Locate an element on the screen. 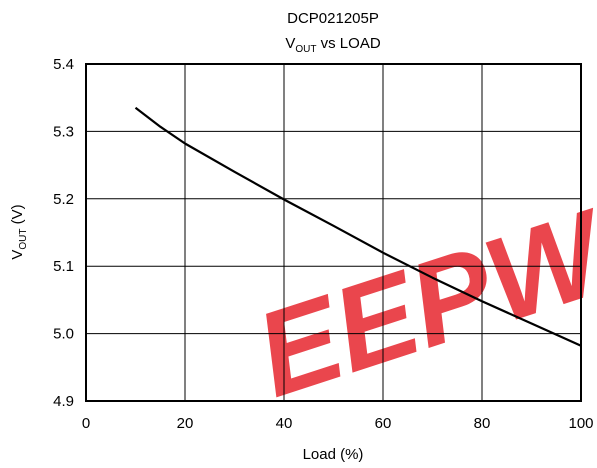 The image size is (597, 468). y-tick-label: 4.9 is located at coordinates (63, 401).